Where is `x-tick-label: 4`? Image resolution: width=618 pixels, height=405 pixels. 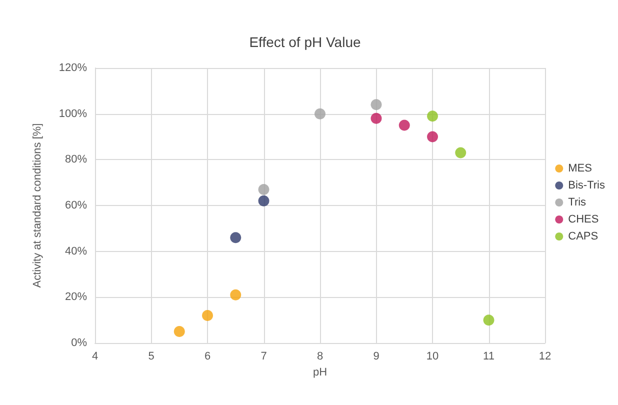 x-tick-label: 4 is located at coordinates (95, 356).